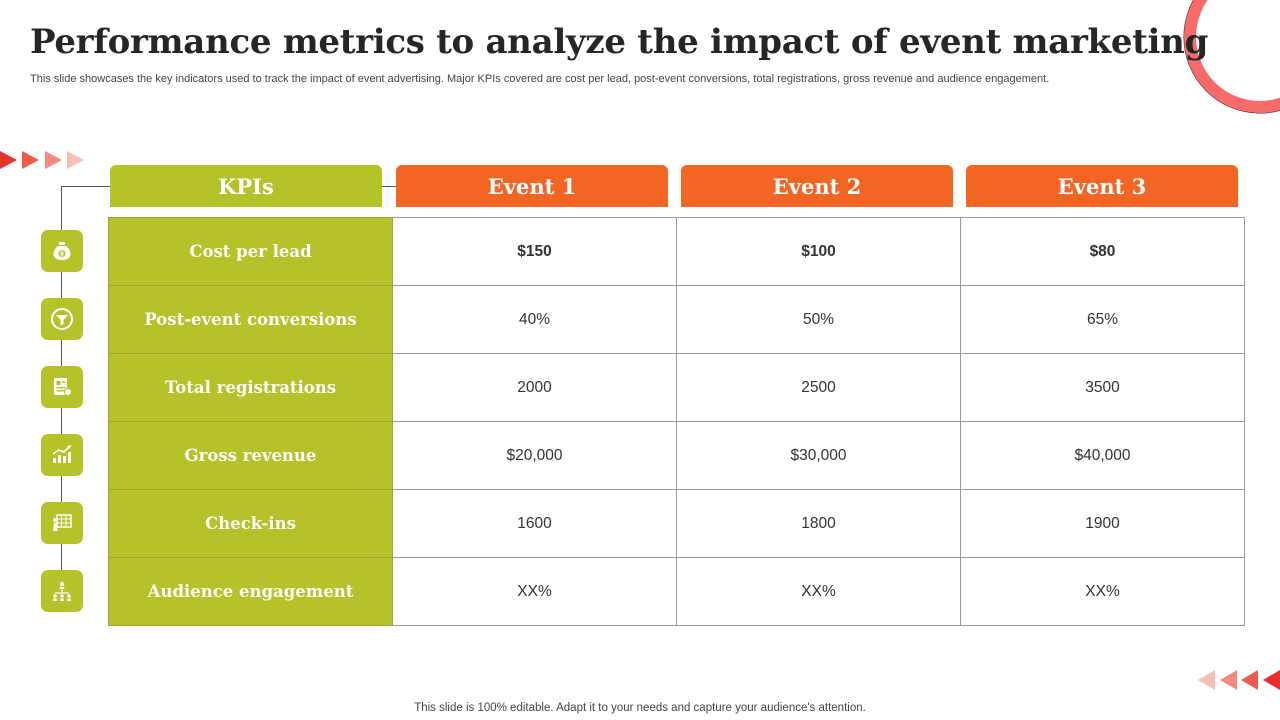 Image resolution: width=1280 pixels, height=720 pixels. Describe the element at coordinates (818, 591) in the screenshot. I see `event-2-value: XX%` at that location.